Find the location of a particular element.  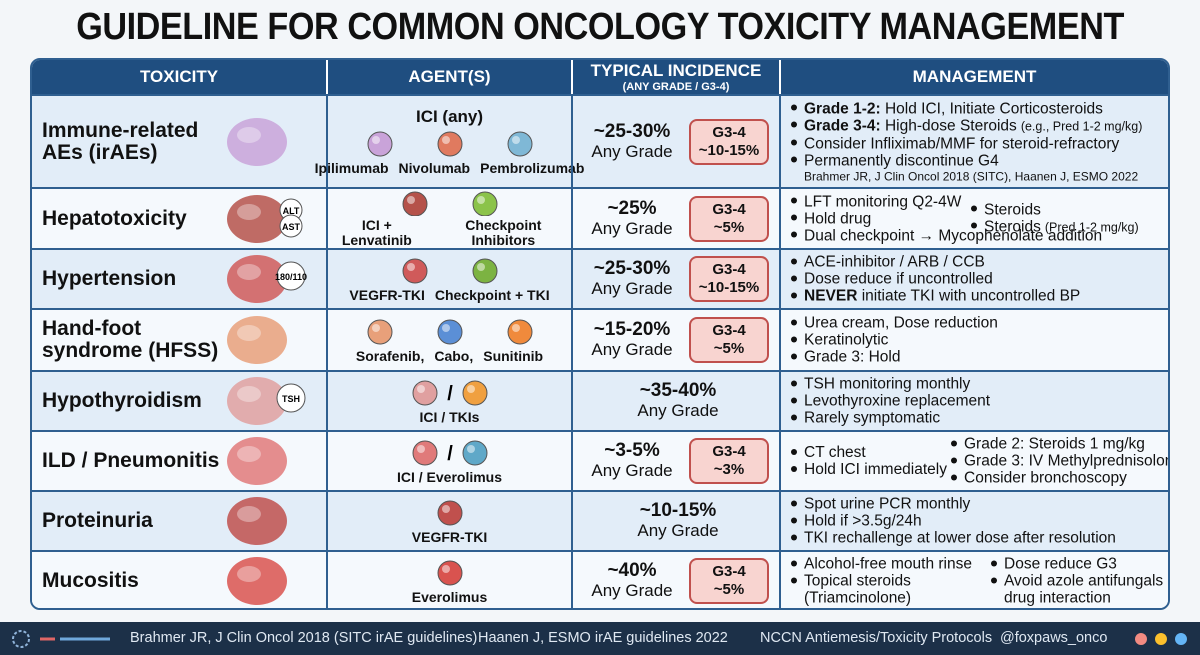

management-item: Levothyroxine replacement is located at coordinates (889, 401).